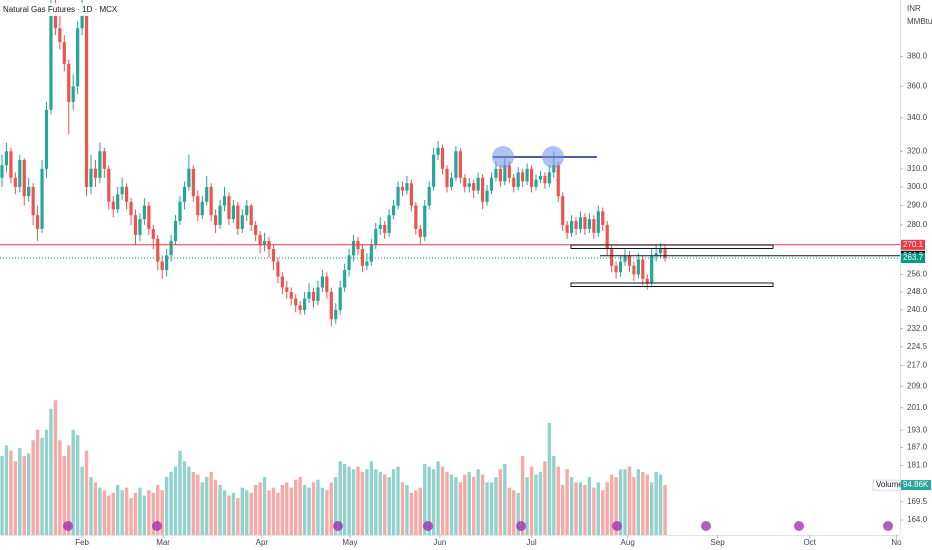 This screenshot has height=550, width=932. I want to click on y-tick-label: 256.0, so click(917, 273).